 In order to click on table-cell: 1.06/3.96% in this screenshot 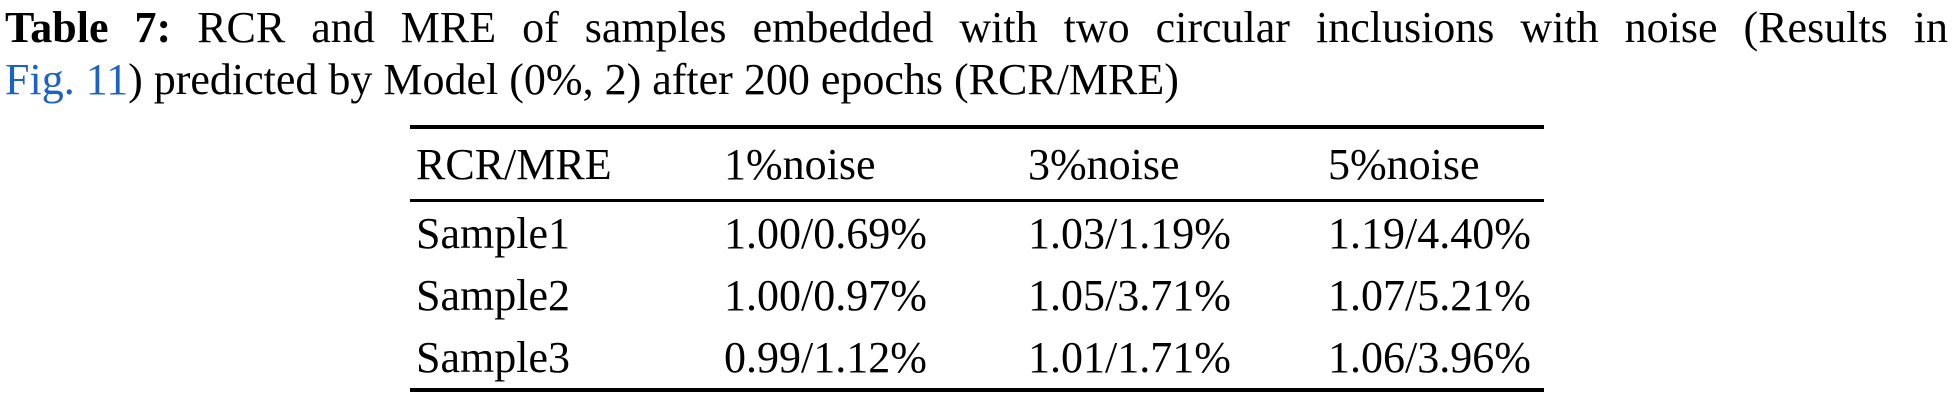, I will do `click(1429, 357)`.